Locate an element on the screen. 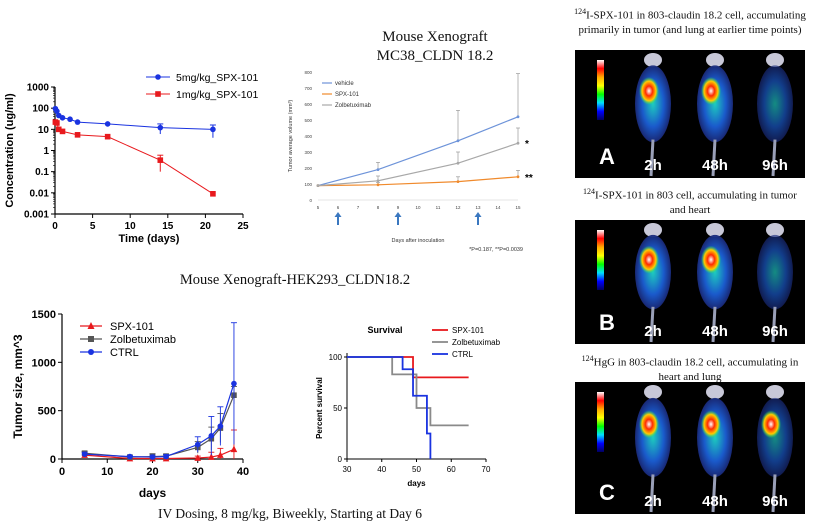 This screenshot has width=816, height=530. pk-x-tick-label: 5 is located at coordinates (93, 226).